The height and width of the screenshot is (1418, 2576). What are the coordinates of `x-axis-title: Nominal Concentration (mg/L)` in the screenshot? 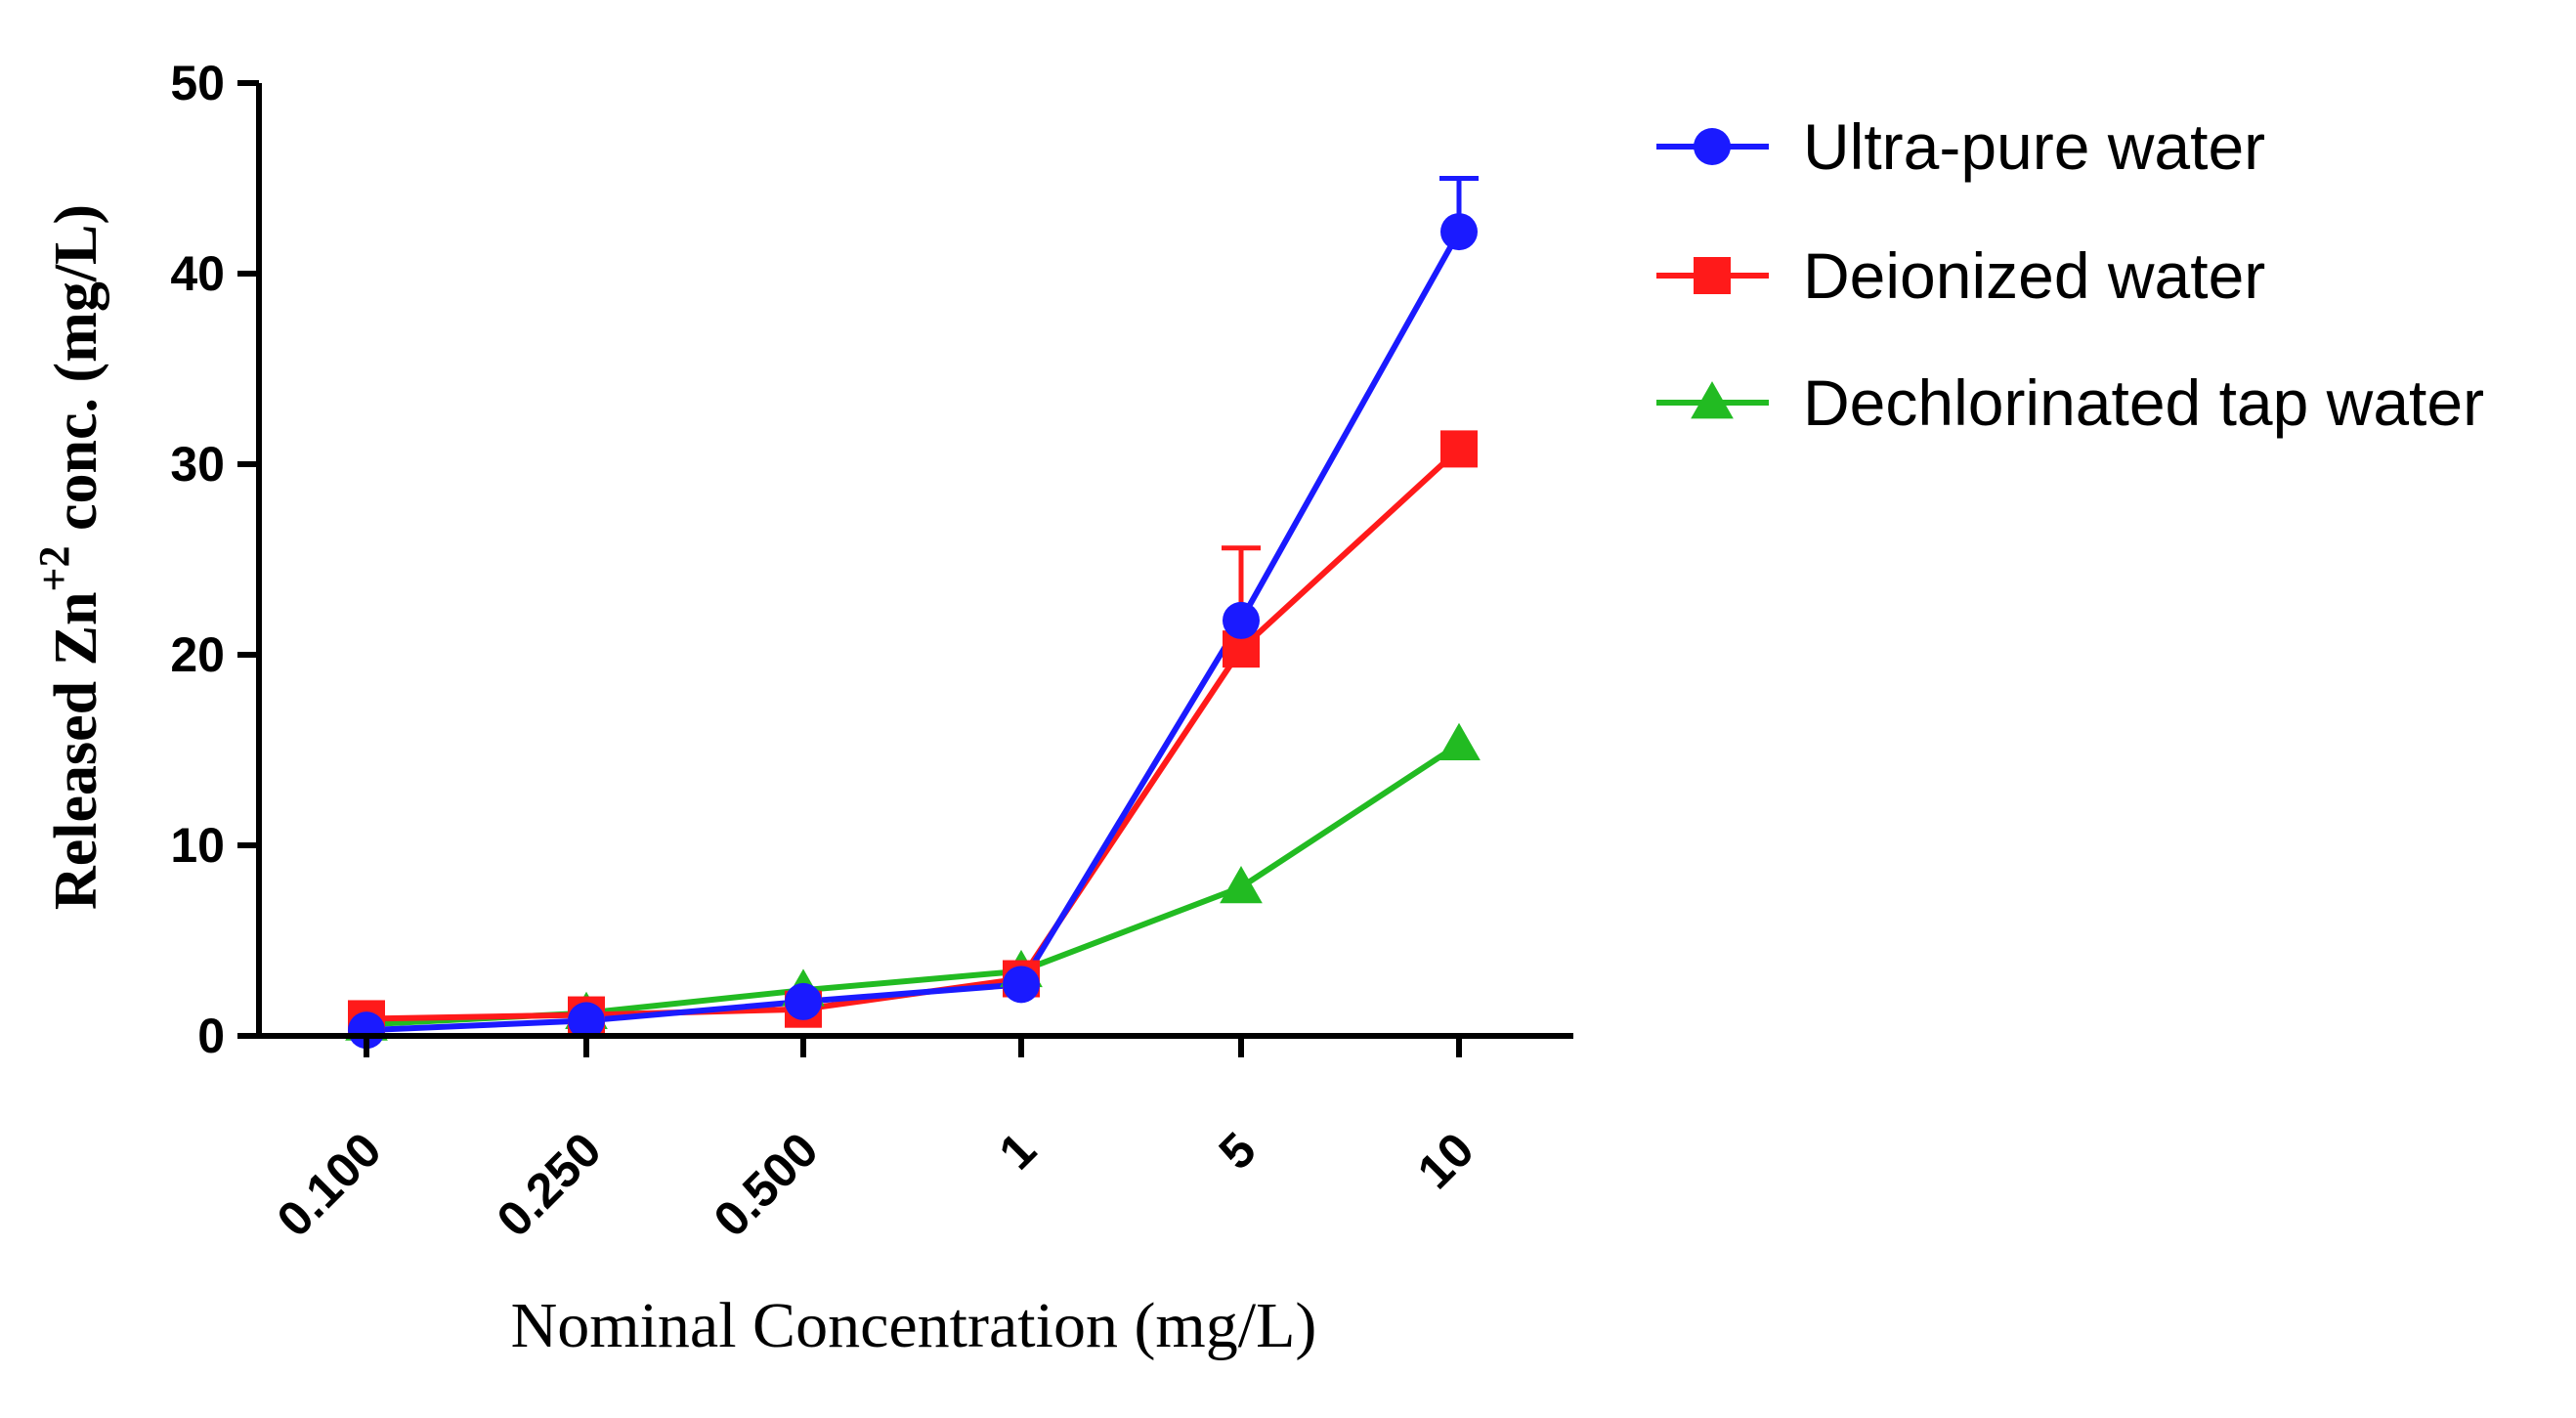 It's located at (914, 1325).